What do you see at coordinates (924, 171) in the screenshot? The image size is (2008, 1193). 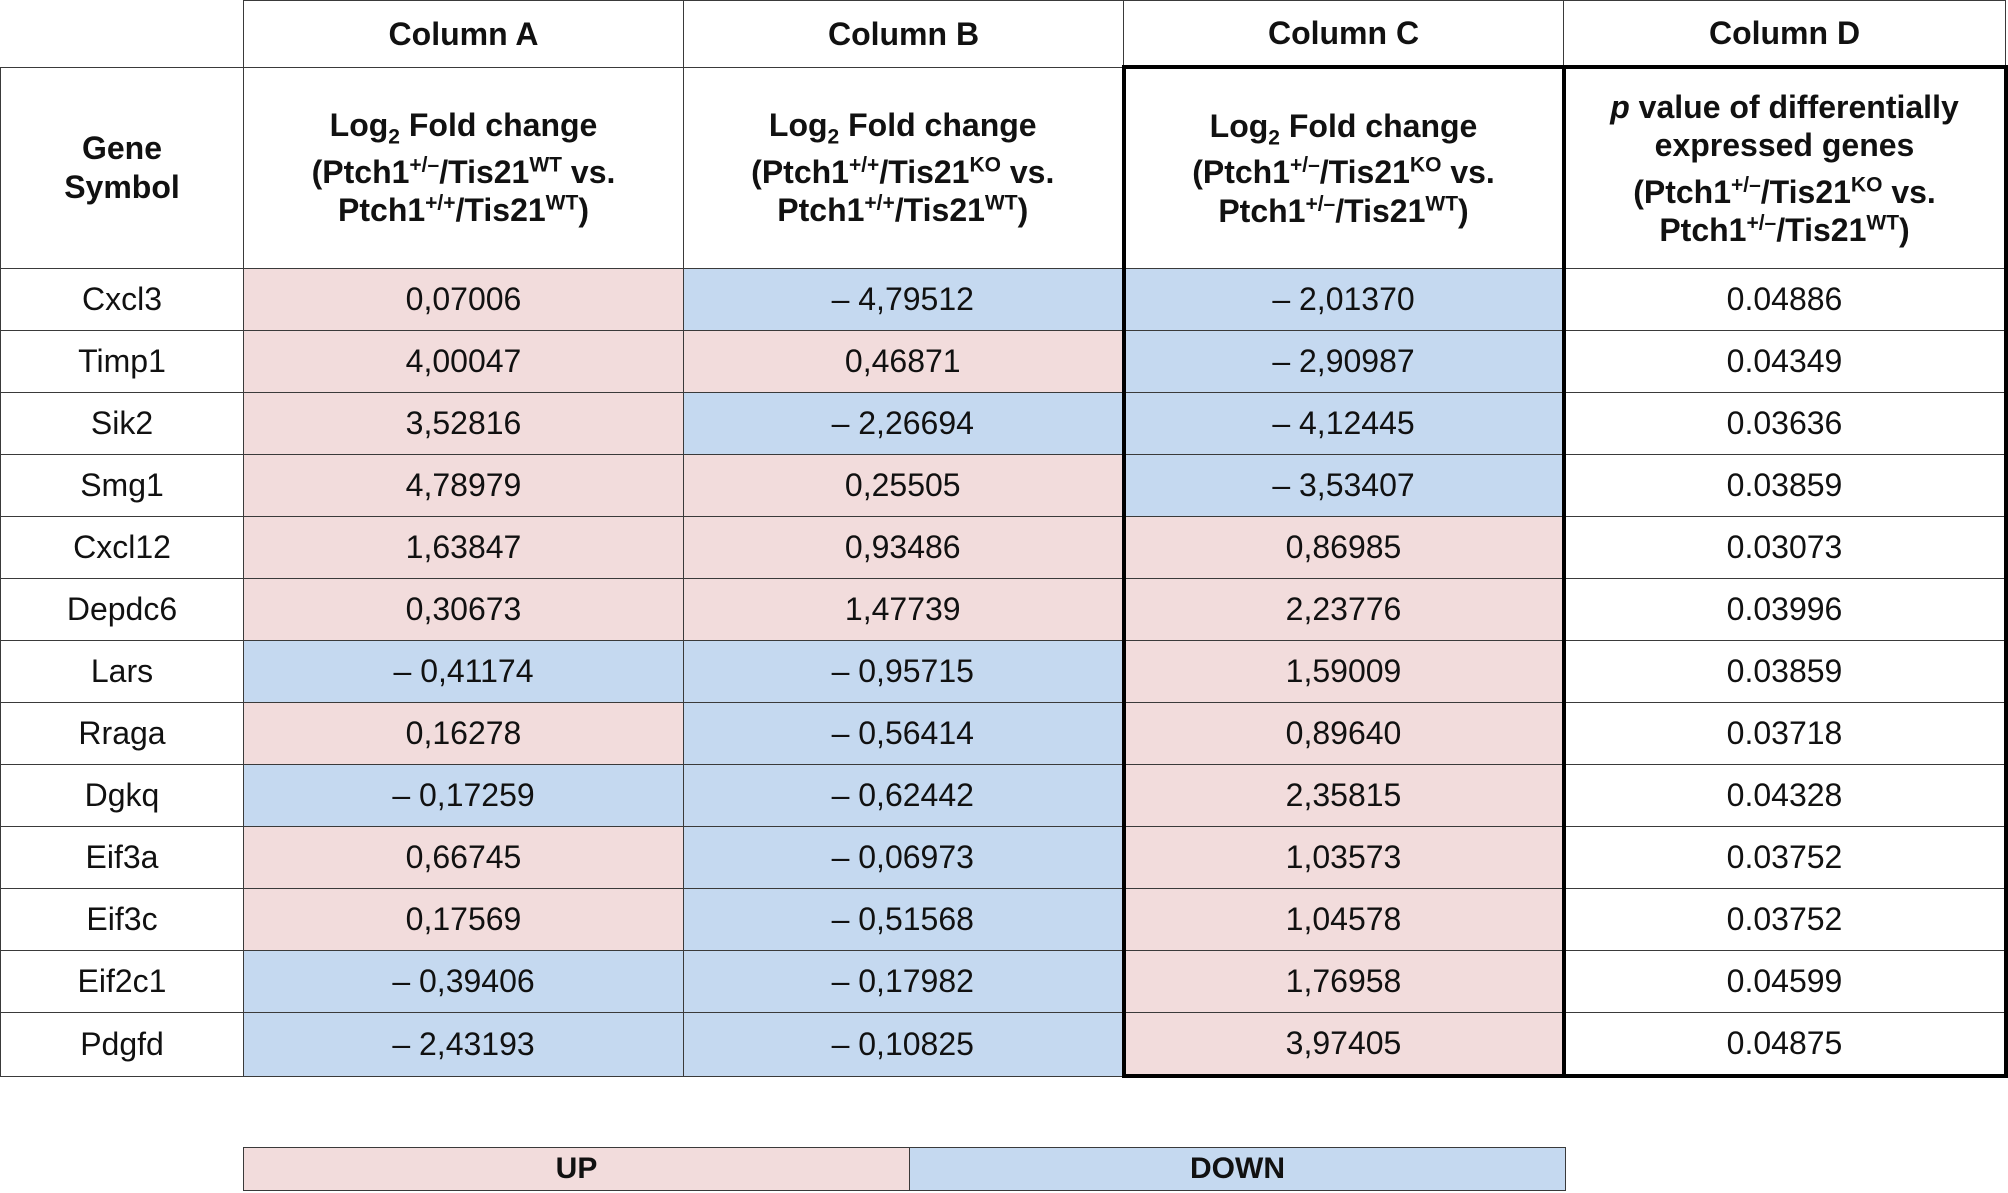 I see `col-b-sub-line2-mid: /Tis21` at bounding box center [924, 171].